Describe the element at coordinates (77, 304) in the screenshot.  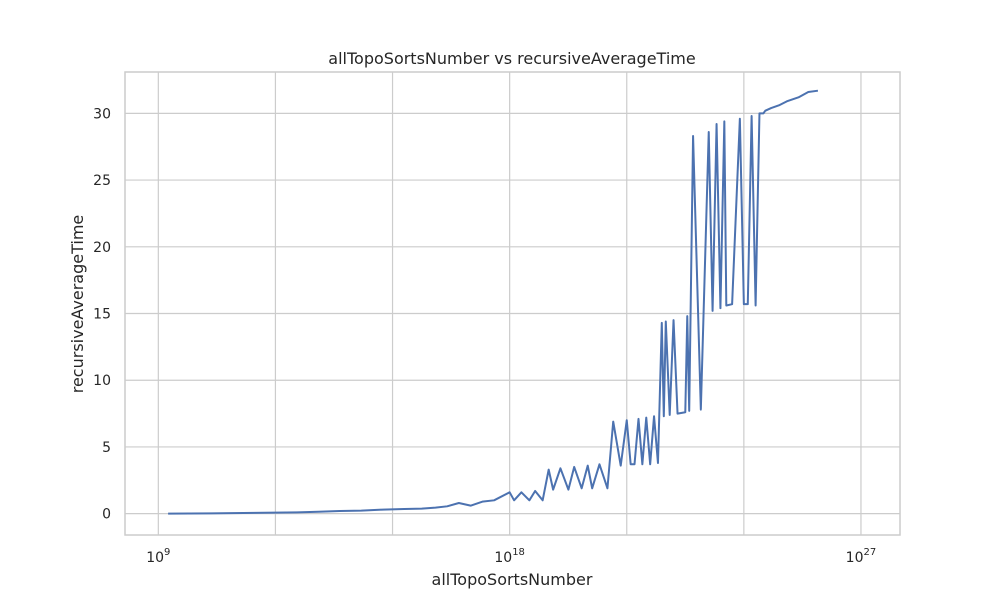
I see `y-axis-label: recursiveAverageTime` at that location.